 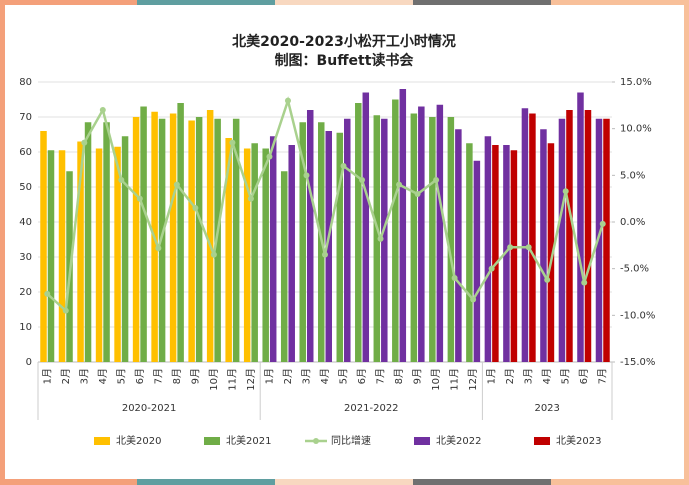 I want to click on x-tick-label: 12月, so click(x=251, y=379).